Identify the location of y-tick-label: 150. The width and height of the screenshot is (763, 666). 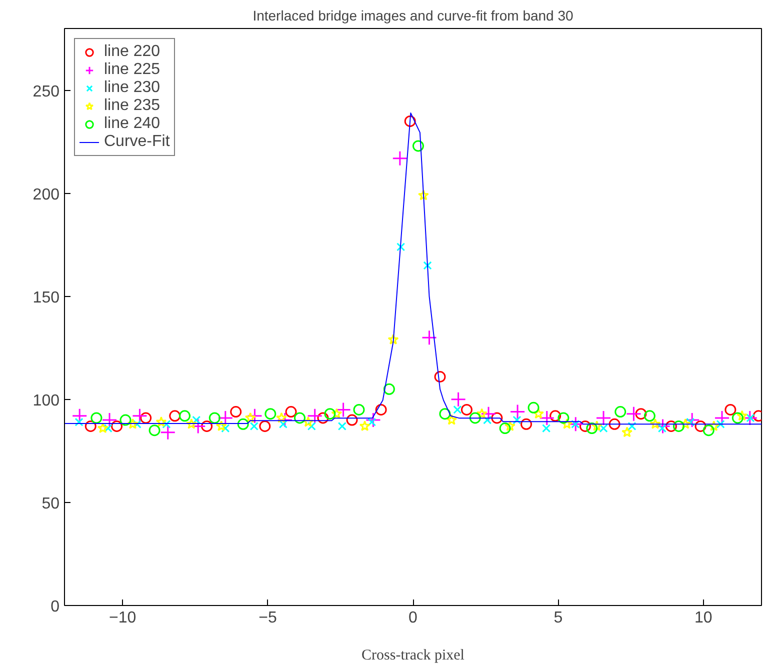
(46, 297).